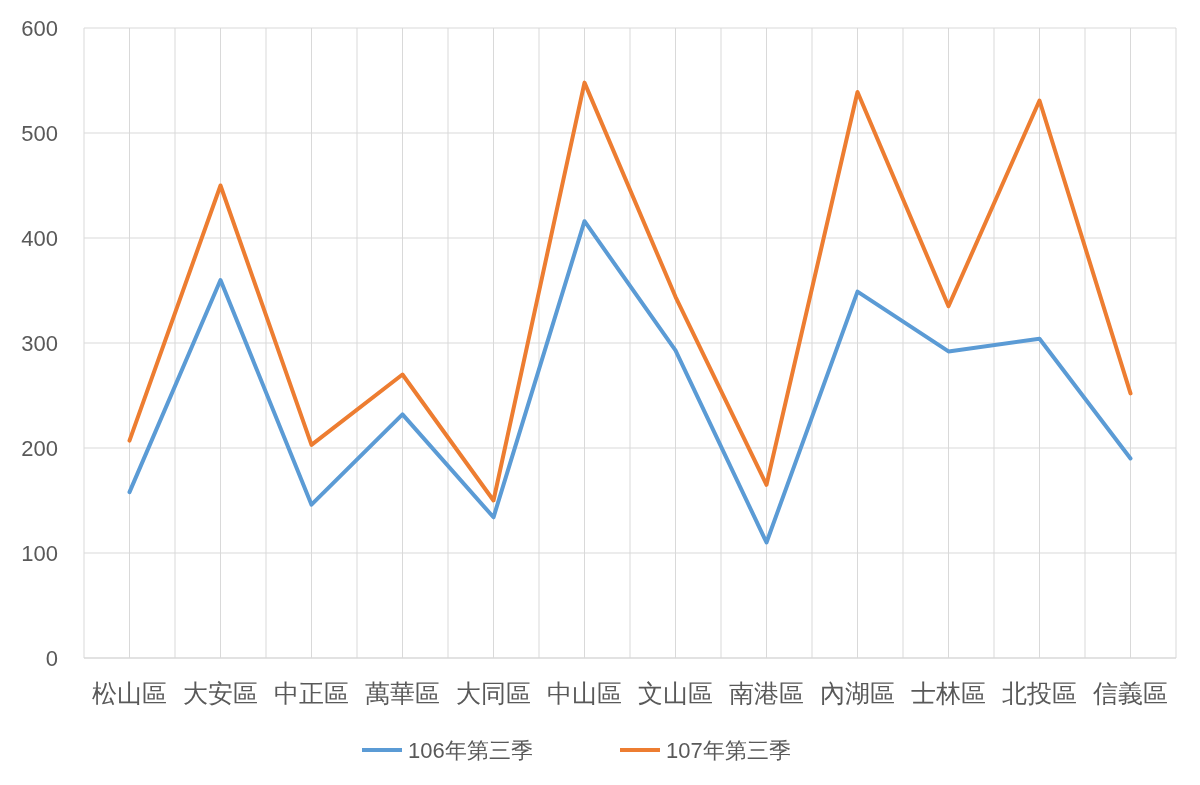 The width and height of the screenshot is (1200, 785). I want to click on legend-item: 106年第三季, so click(447, 750).